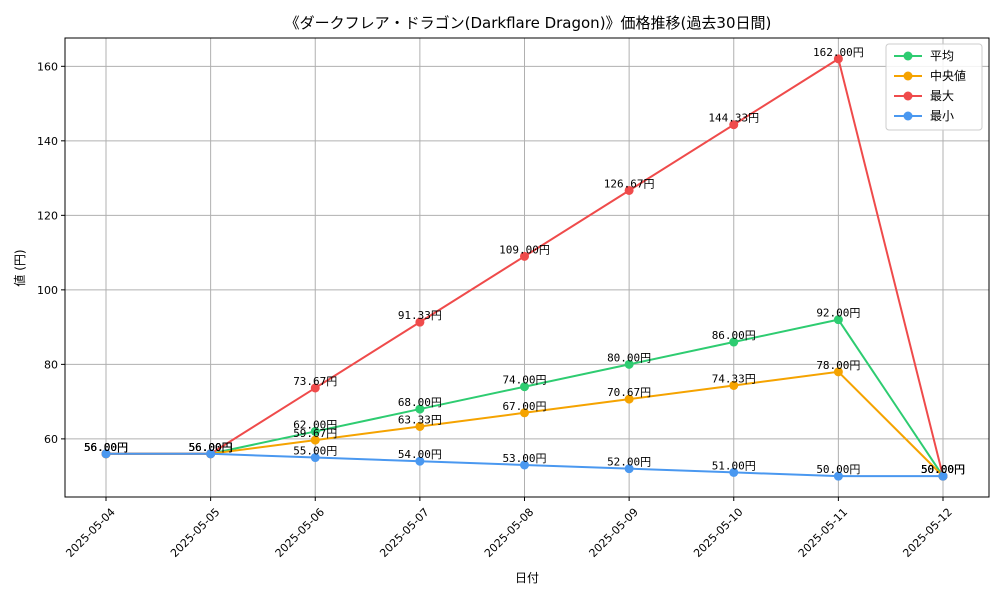 This screenshot has height=600, width=1000. What do you see at coordinates (47, 215) in the screenshot?
I see `y-tick-label: 120` at bounding box center [47, 215].